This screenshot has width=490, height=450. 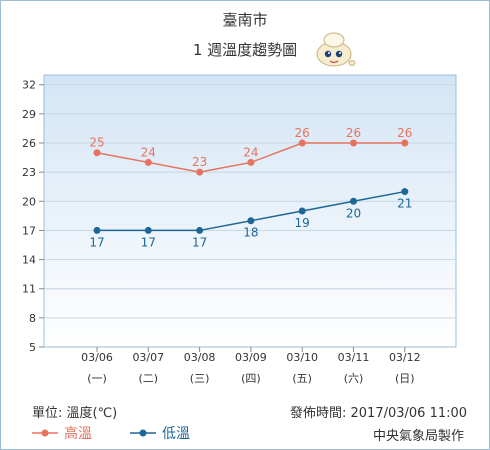 What do you see at coordinates (405, 378) in the screenshot?
I see `x-weekday-label: (日)` at bounding box center [405, 378].